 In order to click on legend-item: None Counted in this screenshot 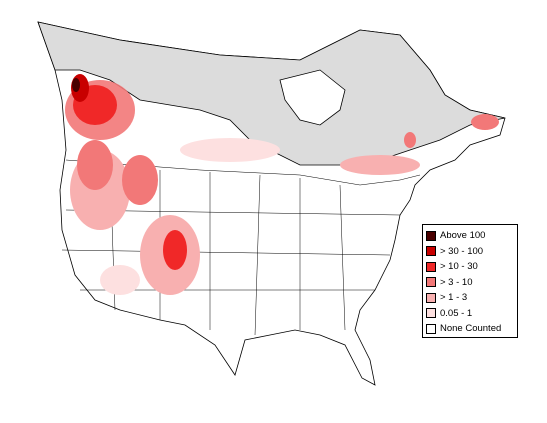, I will do `click(470, 329)`.